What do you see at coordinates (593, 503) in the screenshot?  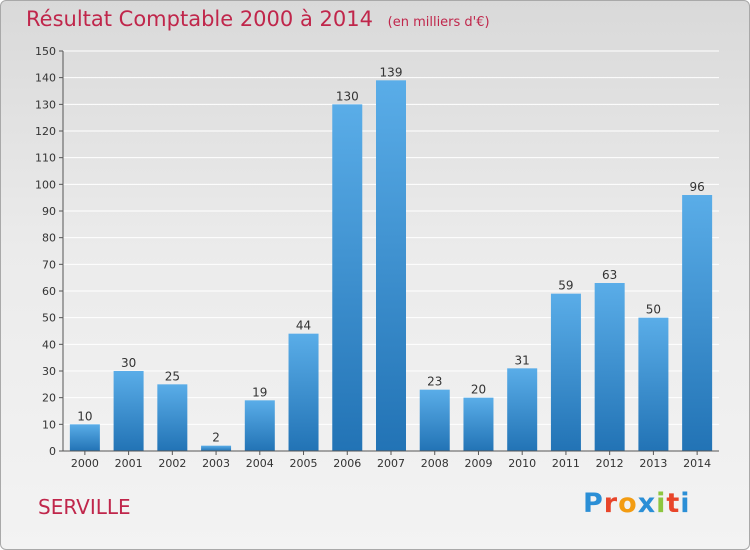 I see `logo-letter: P` at bounding box center [593, 503].